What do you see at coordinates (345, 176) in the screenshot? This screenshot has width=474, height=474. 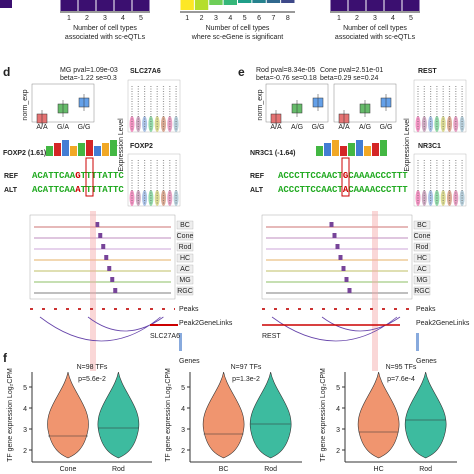 I see `seq-part: G` at bounding box center [345, 176].